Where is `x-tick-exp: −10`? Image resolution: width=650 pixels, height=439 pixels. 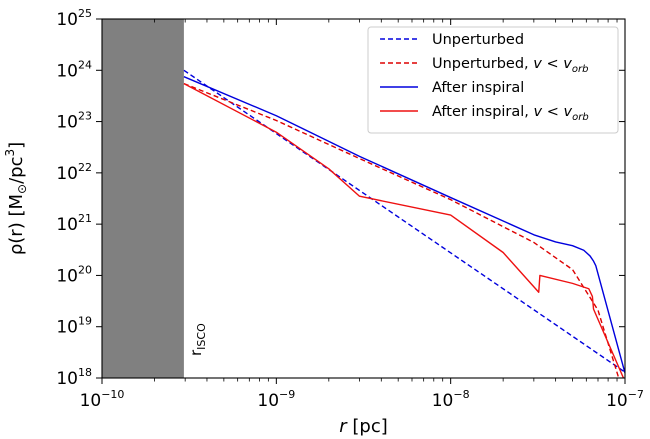 x-tick-exp: −10 is located at coordinates (112, 394).